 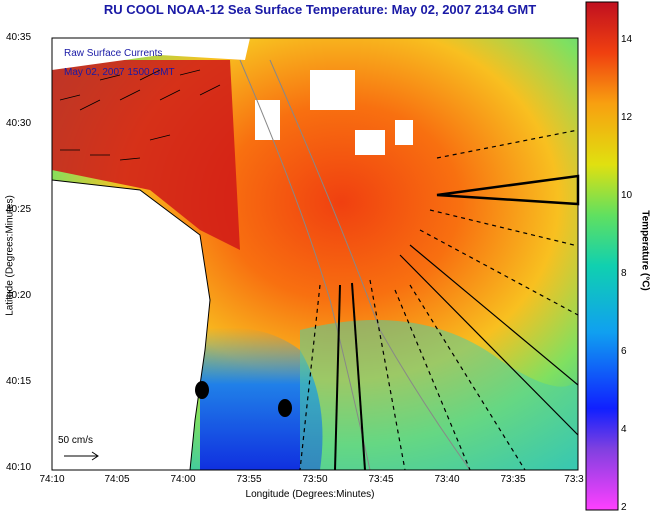 I want to click on x-tick-label: 74:00, so click(x=183, y=479).